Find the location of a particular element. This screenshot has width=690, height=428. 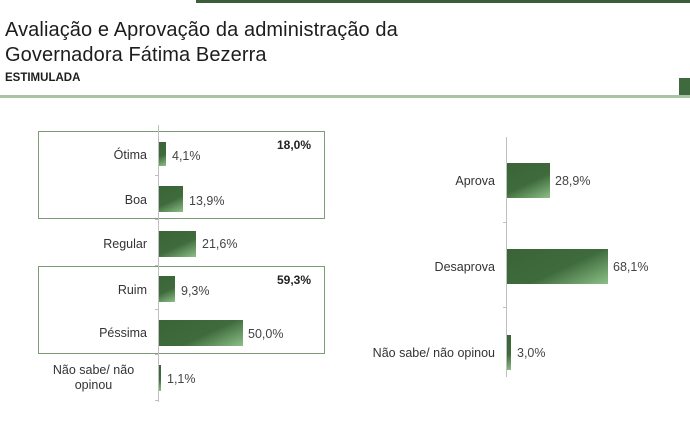

title-line-2: Governadora Fátima Bezerra is located at coordinates (136, 55).